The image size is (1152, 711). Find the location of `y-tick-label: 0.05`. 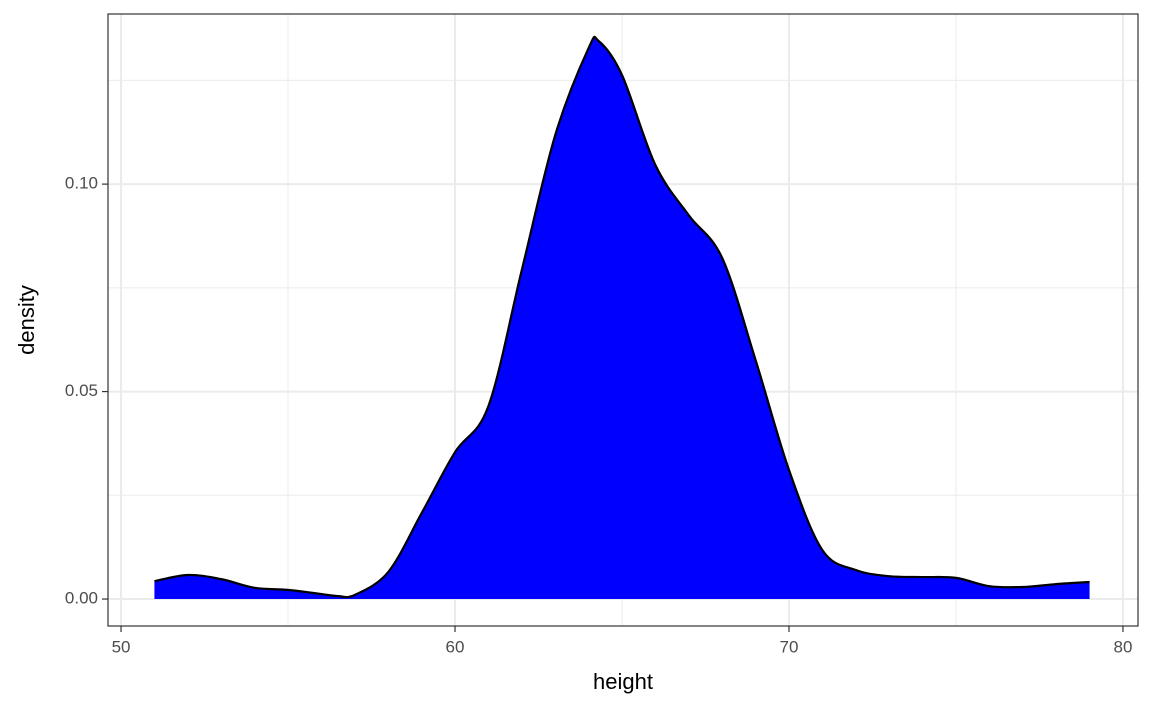

y-tick-label: 0.05 is located at coordinates (81, 390).